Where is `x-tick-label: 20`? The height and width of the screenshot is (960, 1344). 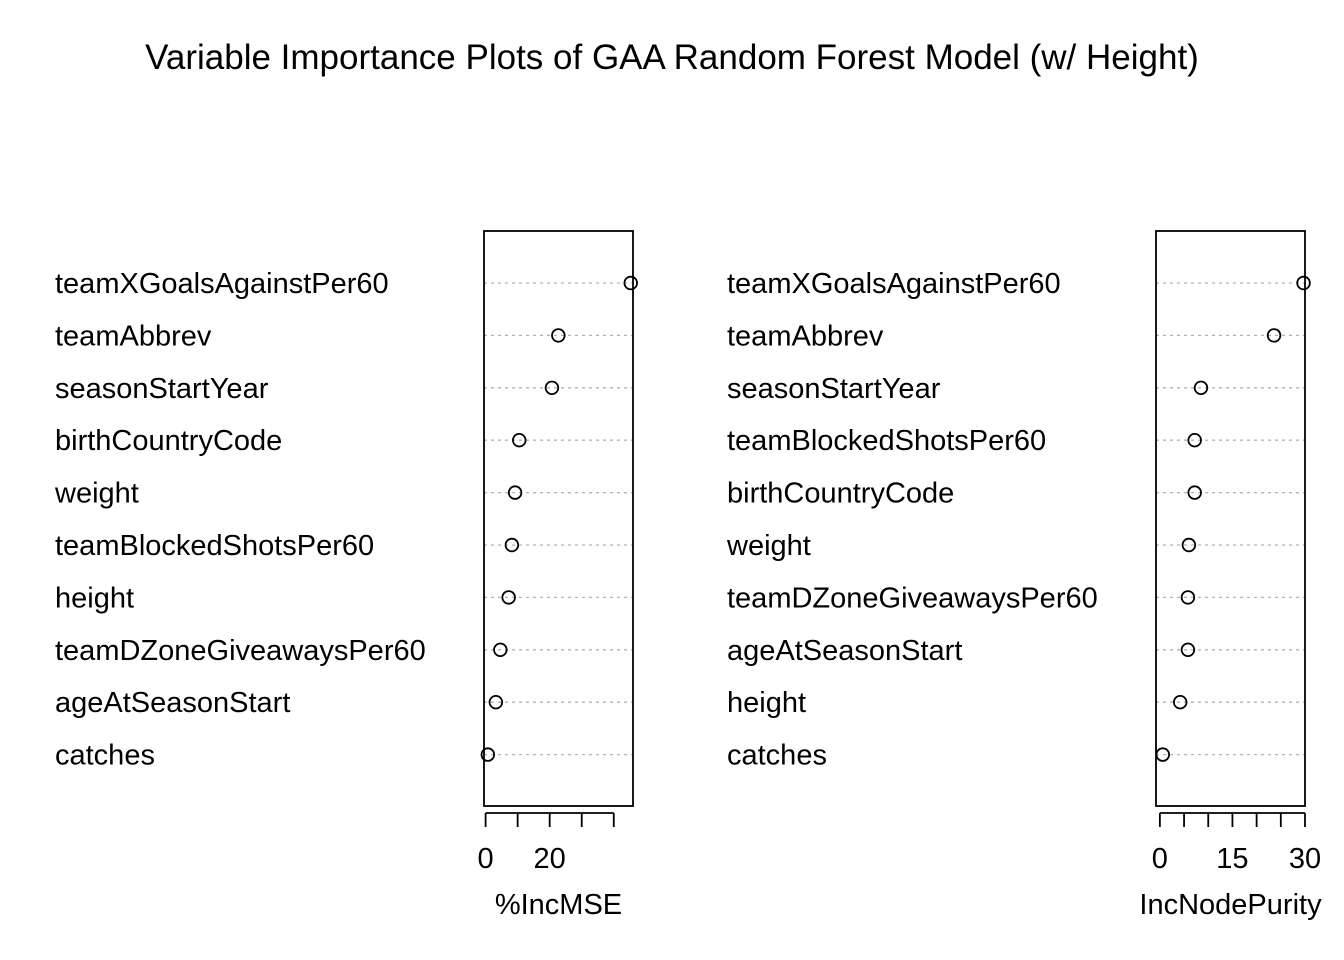 x-tick-label: 20 is located at coordinates (550, 859).